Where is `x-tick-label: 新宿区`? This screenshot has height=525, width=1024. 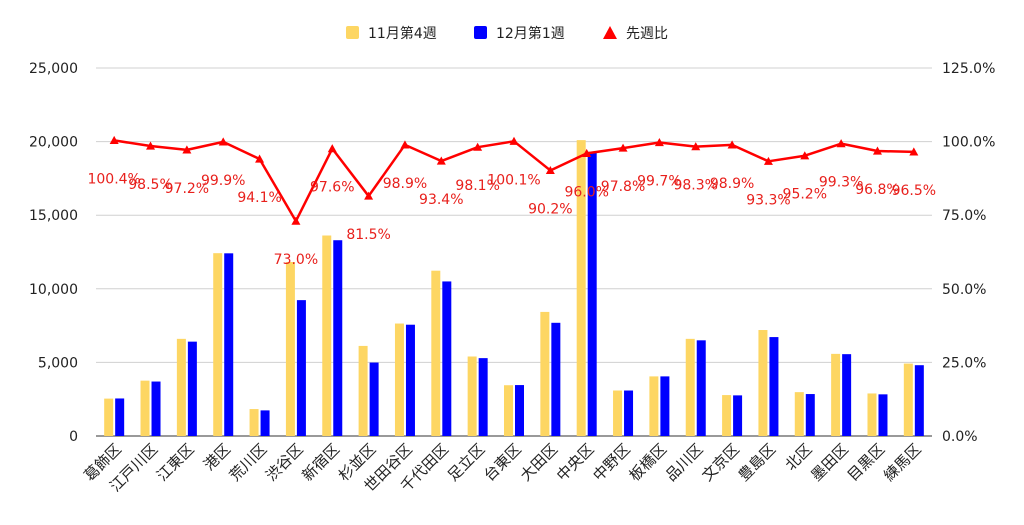 x-tick-label: 新宿区 is located at coordinates (321, 462).